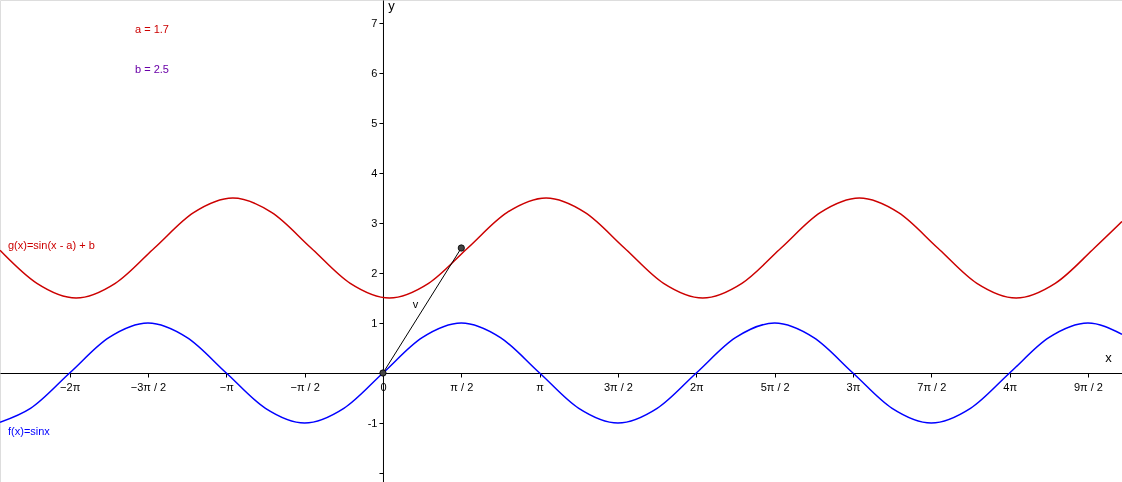 This screenshot has width=1122, height=482. I want to click on y-tick-label: -1, so click(372, 422).